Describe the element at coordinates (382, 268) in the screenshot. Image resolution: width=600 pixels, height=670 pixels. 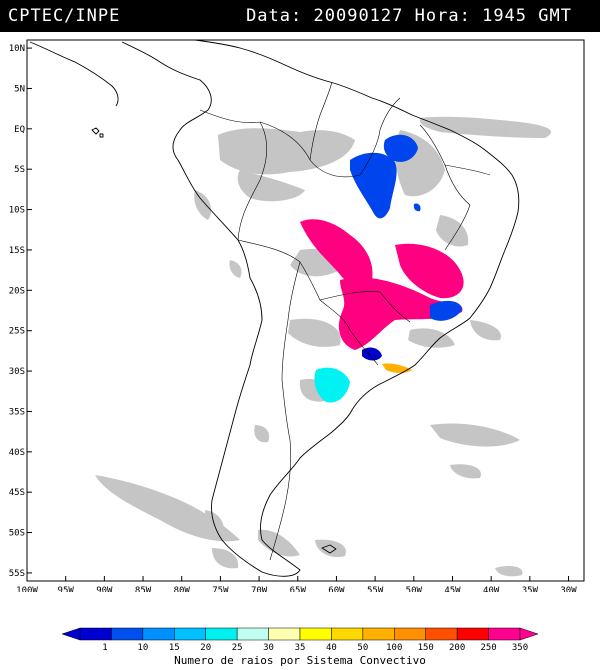
I see `lightning-systems` at that location.